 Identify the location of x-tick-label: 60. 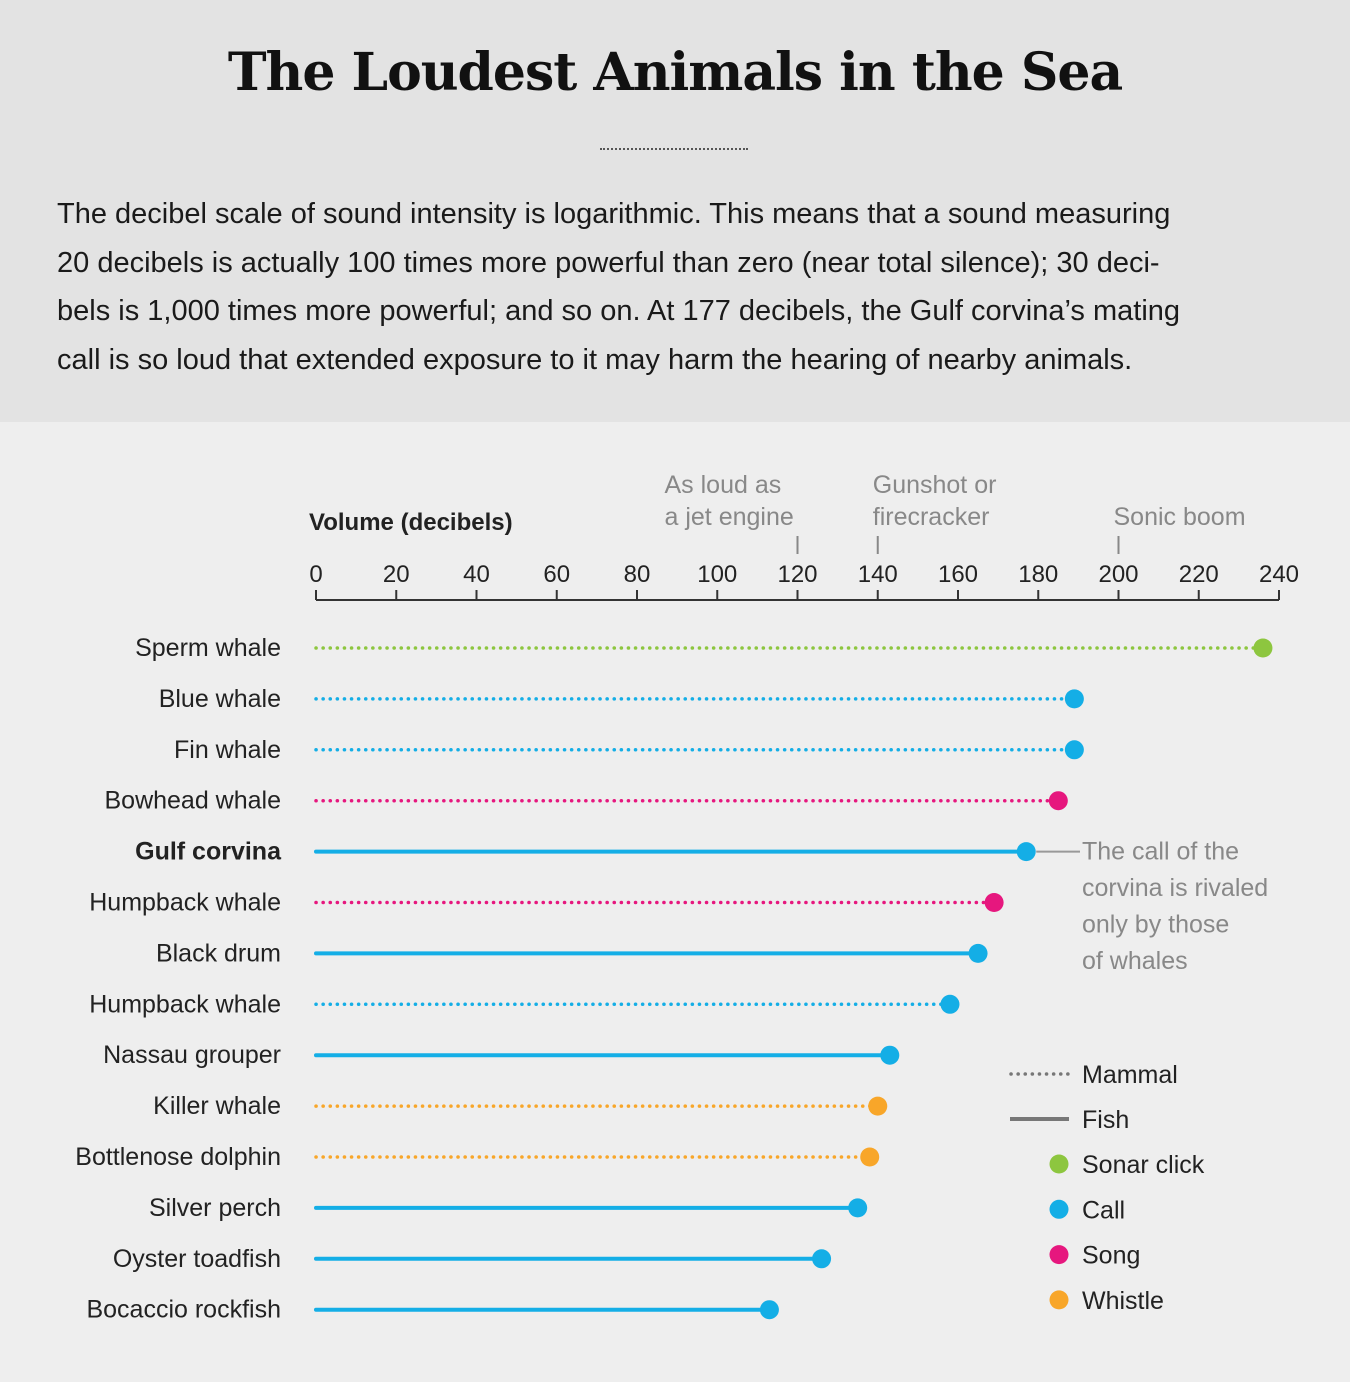
(556, 574).